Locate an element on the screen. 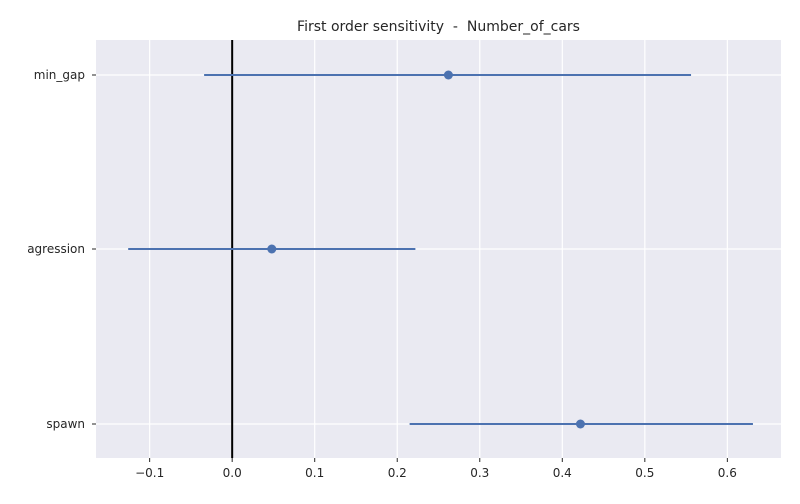 This screenshot has height=504, width=800. x-tick-label: 0.6 is located at coordinates (727, 473).